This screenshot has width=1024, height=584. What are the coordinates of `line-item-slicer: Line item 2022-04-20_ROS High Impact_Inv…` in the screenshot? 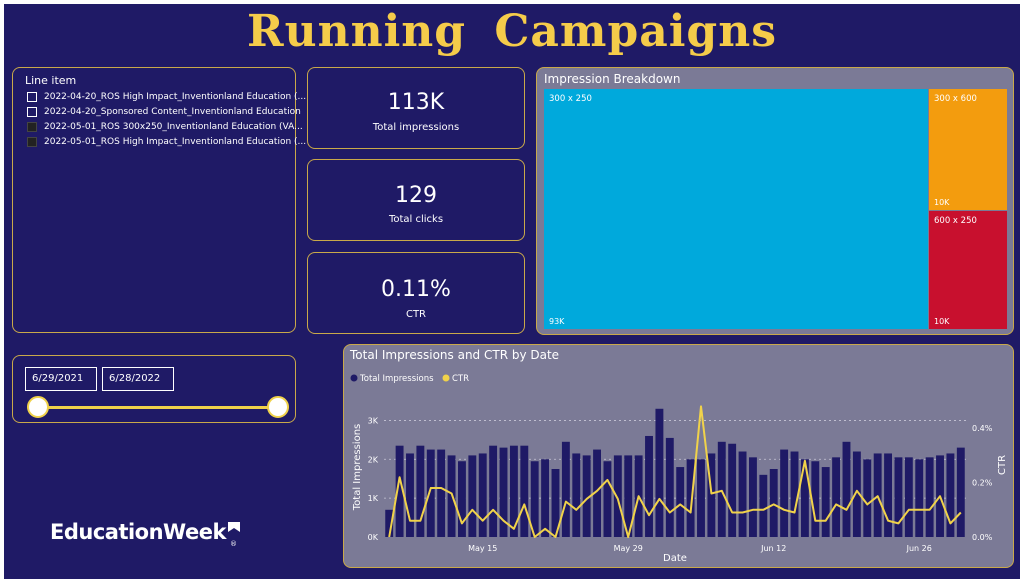 It's located at (159, 200).